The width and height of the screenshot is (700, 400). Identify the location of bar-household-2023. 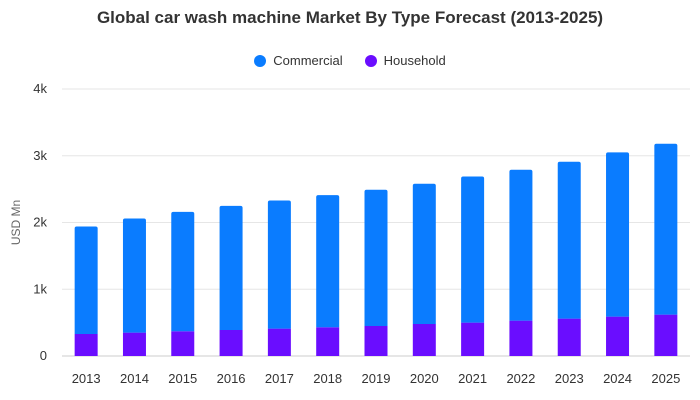
(569, 337).